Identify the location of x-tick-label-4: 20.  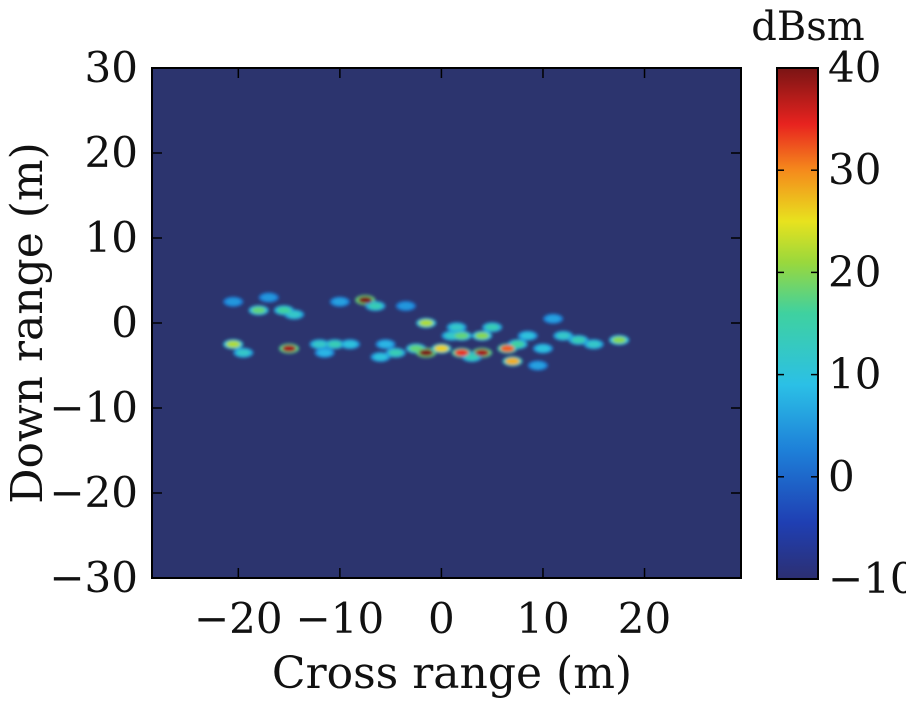
(644, 618).